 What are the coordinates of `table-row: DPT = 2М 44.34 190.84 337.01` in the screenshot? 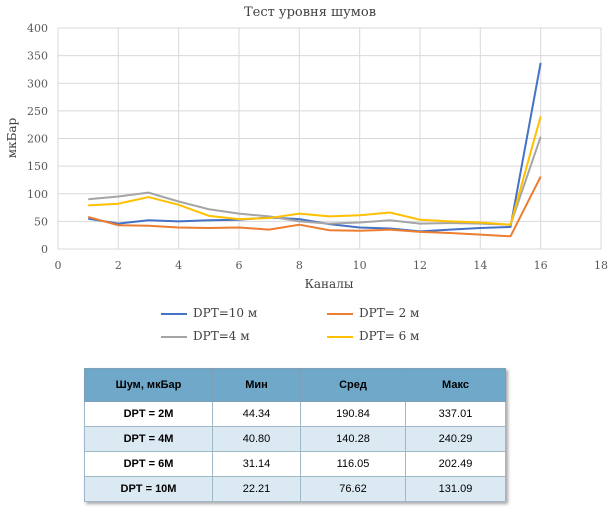 It's located at (295, 414).